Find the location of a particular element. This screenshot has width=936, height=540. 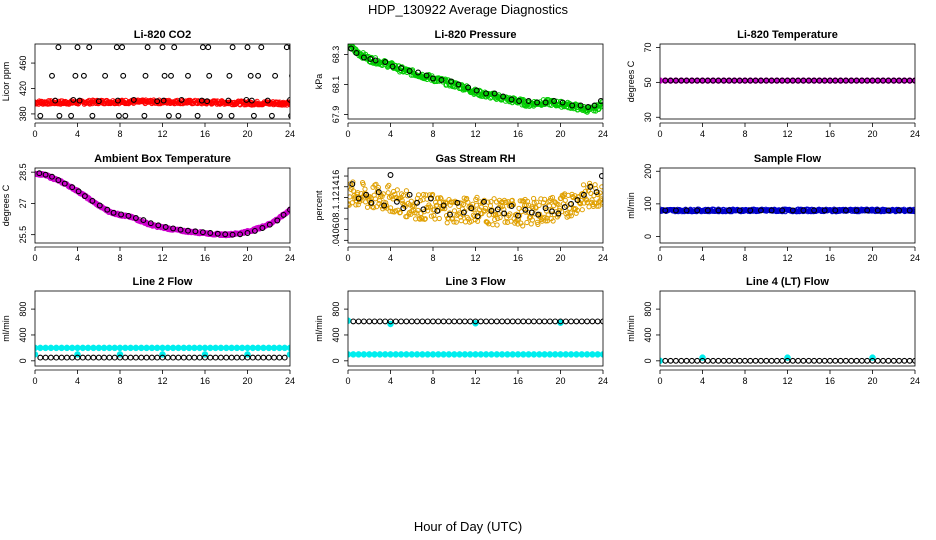

panel-1-series-5-point is located at coordinates (289, 116).